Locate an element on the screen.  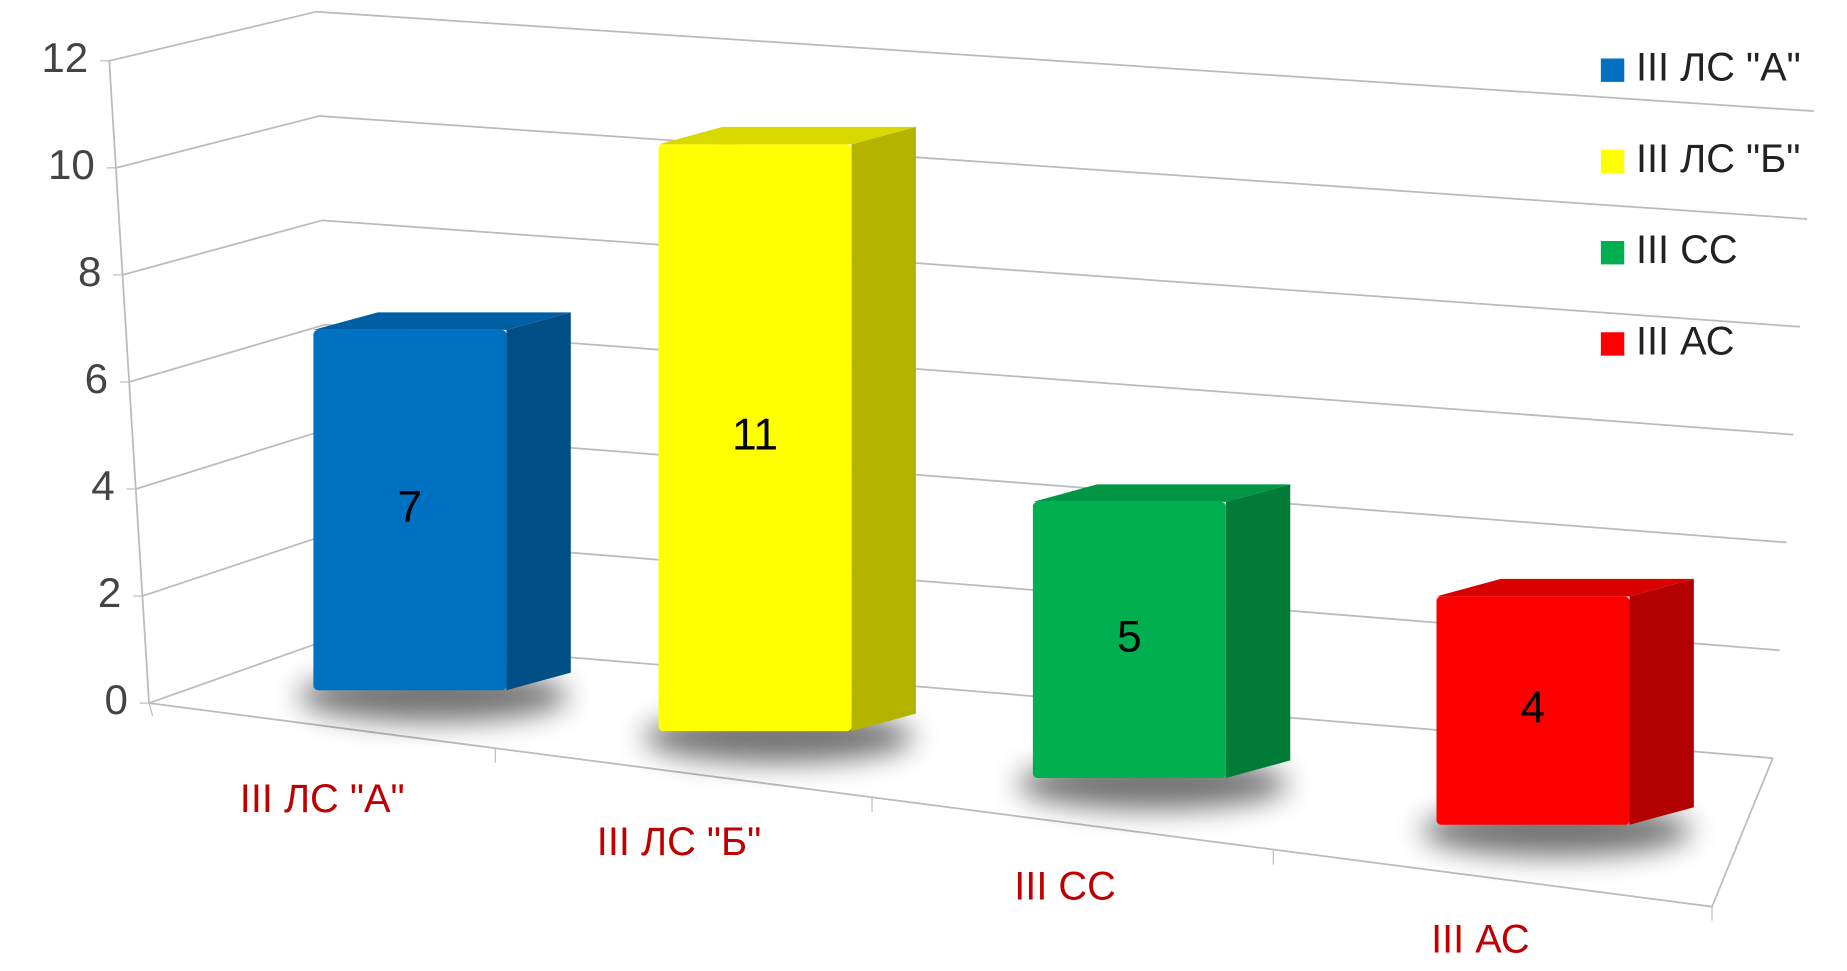
y-tick-label: 0 is located at coordinates (116, 699).